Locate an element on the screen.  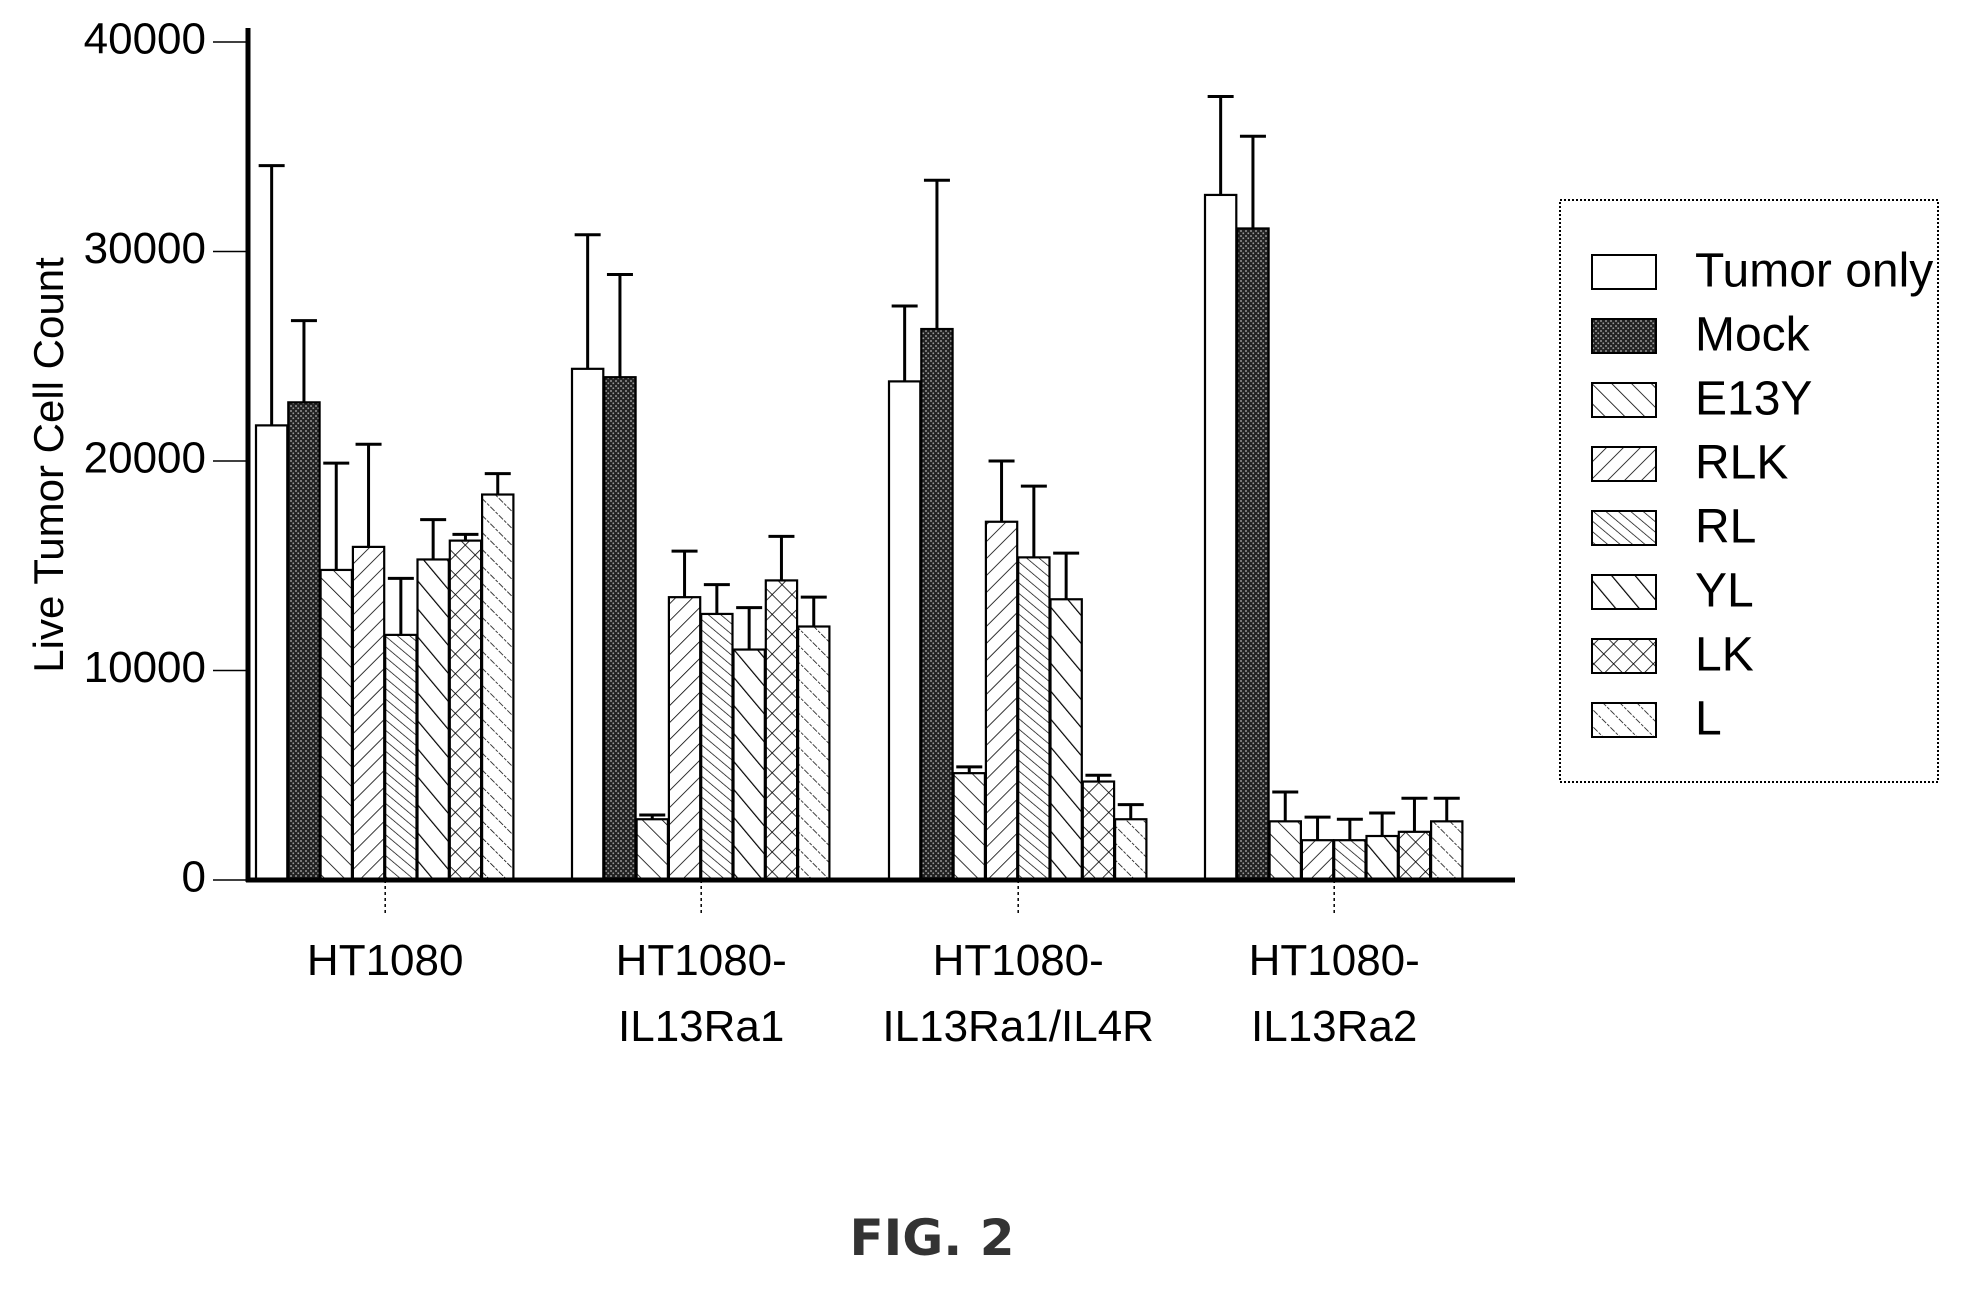
x-tick-label-2-line-2: IL13Ra1 is located at coordinates (701, 1026).